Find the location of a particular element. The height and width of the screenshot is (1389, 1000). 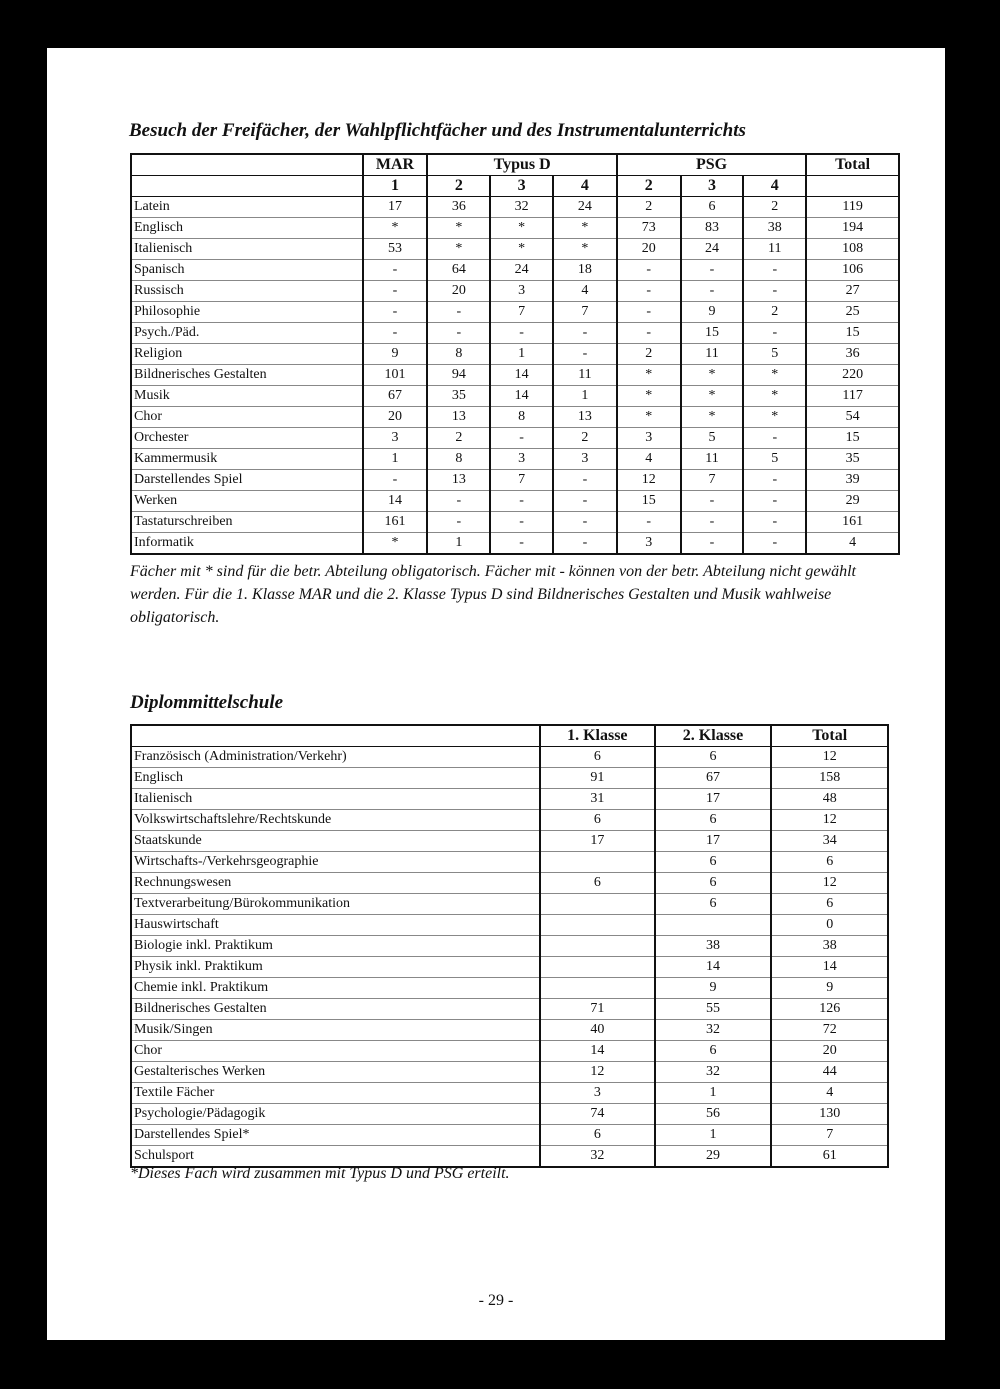

value-cell: 54 is located at coordinates (852, 417).